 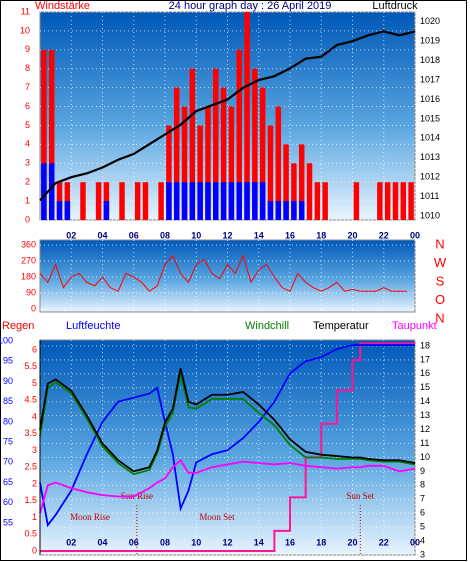 I want to click on rain-tick-label: 3.5, so click(x=30, y=433).